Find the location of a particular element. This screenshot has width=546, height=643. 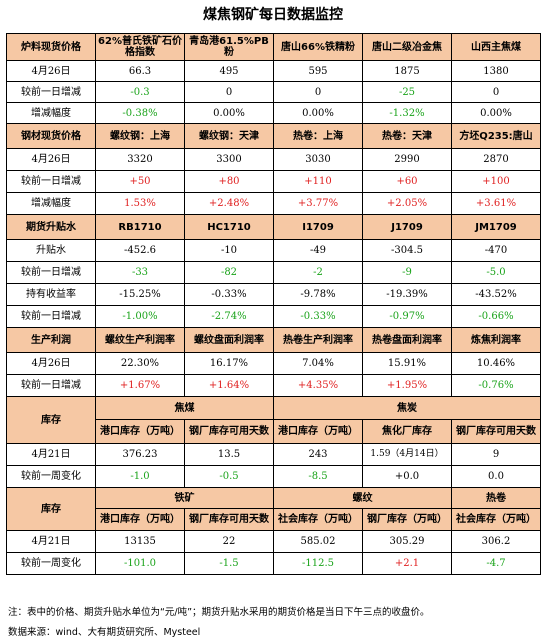

cell: -9.78% is located at coordinates (318, 294).